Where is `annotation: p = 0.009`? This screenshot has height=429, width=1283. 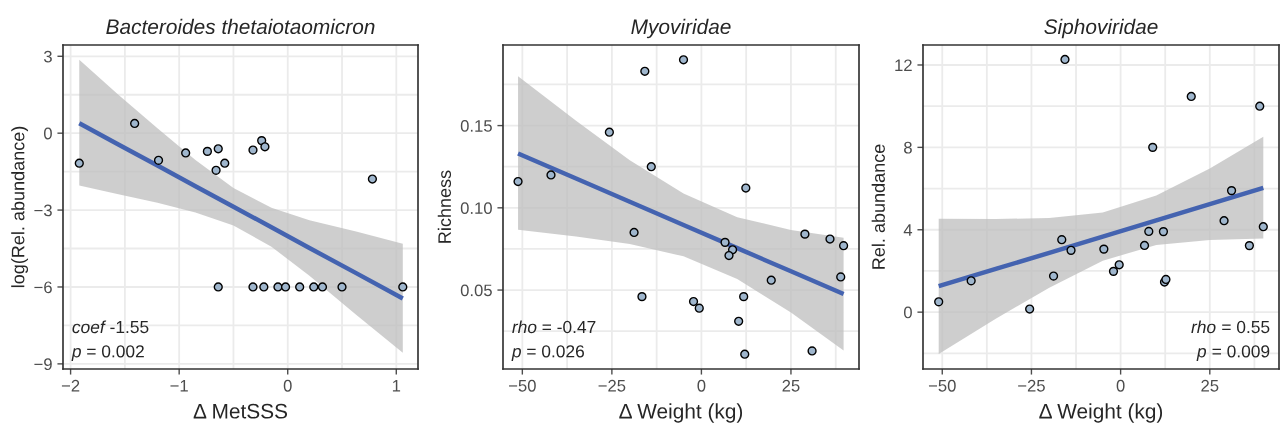 annotation: p = 0.009 is located at coordinates (1233, 353).